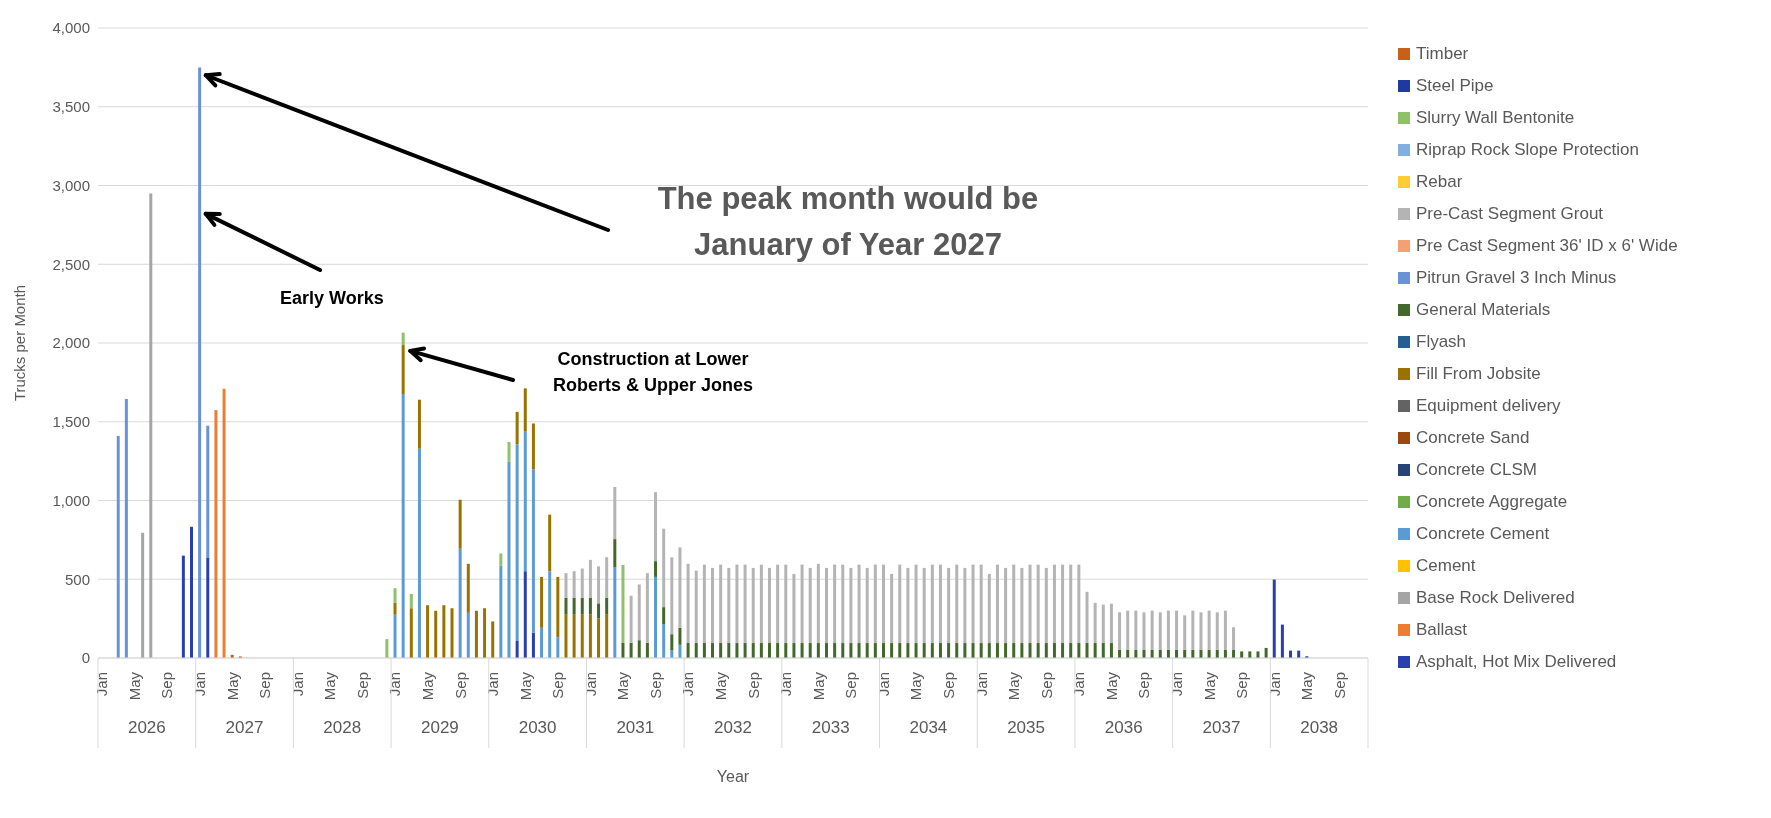  What do you see at coordinates (71, 422) in the screenshot?
I see `y-tick-label: 1,500` at bounding box center [71, 422].